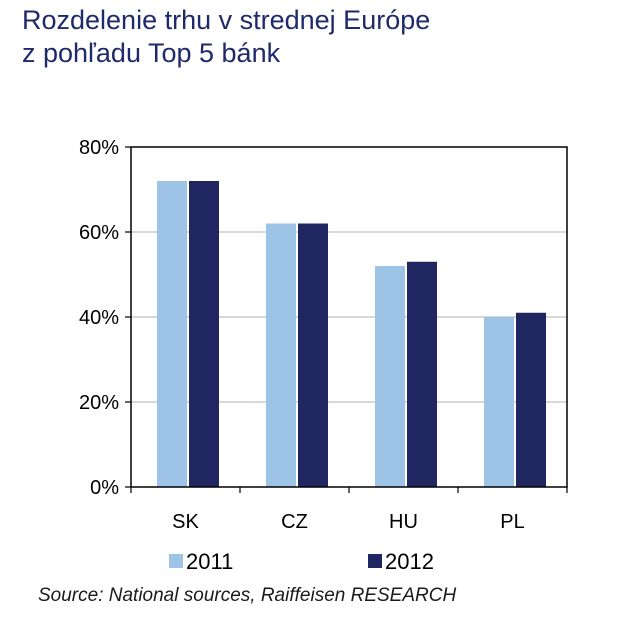 The image size is (620, 620). What do you see at coordinates (151, 53) in the screenshot?
I see `chart-title-line-2: z pohľadu Top 5 bánk` at bounding box center [151, 53].